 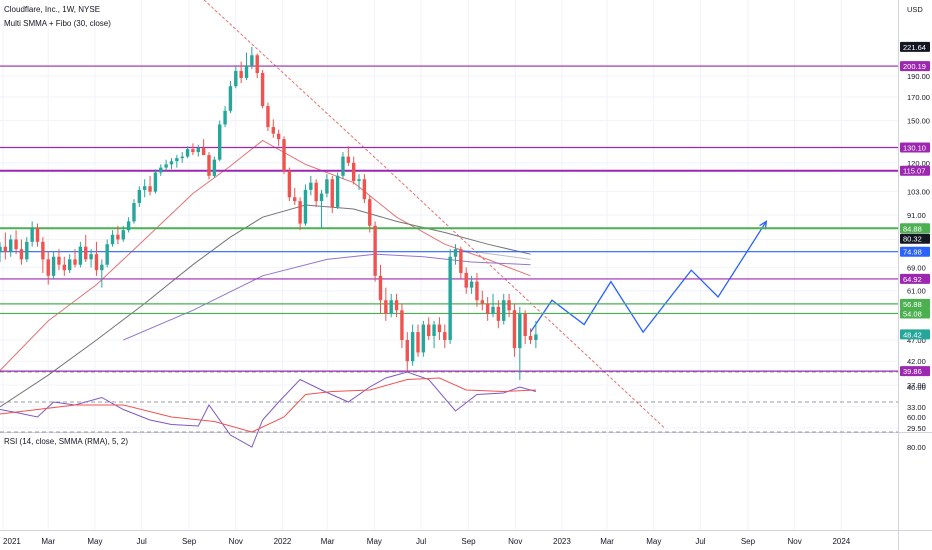 What do you see at coordinates (449, 409) in the screenshot?
I see `rsi-layer` at bounding box center [449, 409].